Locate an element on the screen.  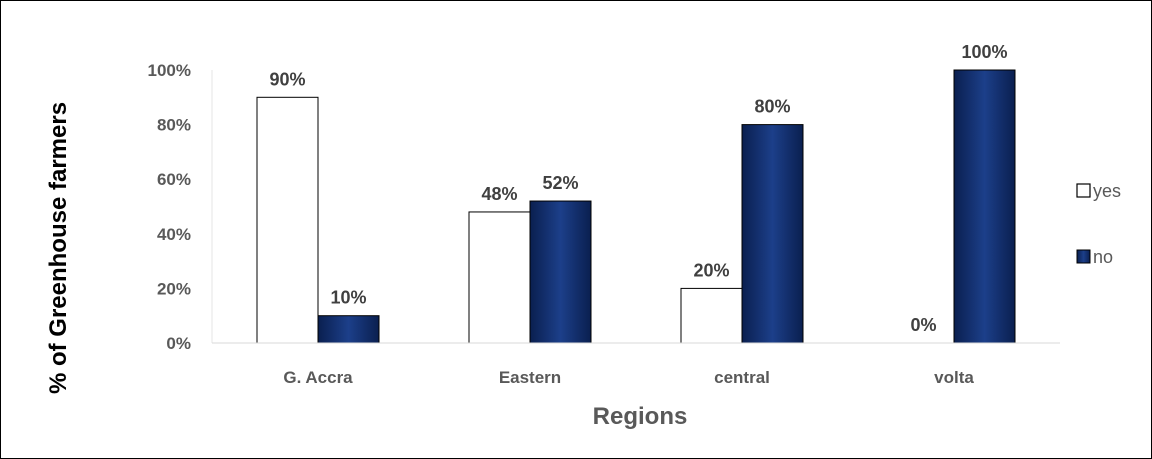
x-tick-label: central is located at coordinates (742, 377).